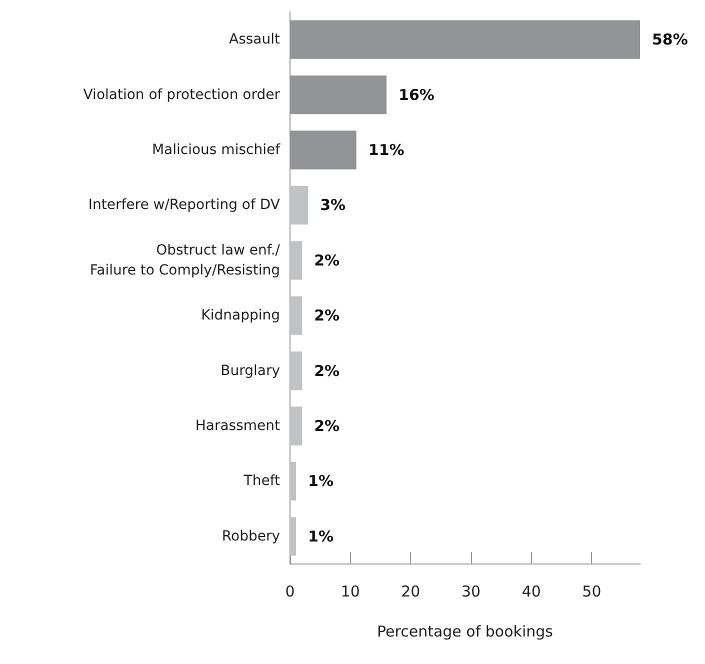  Describe the element at coordinates (471, 591) in the screenshot. I see `x-tick-label: 30` at that location.